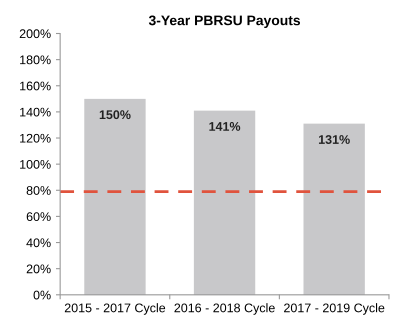  I want to click on y-tick-label: 60%, so click(38, 217).